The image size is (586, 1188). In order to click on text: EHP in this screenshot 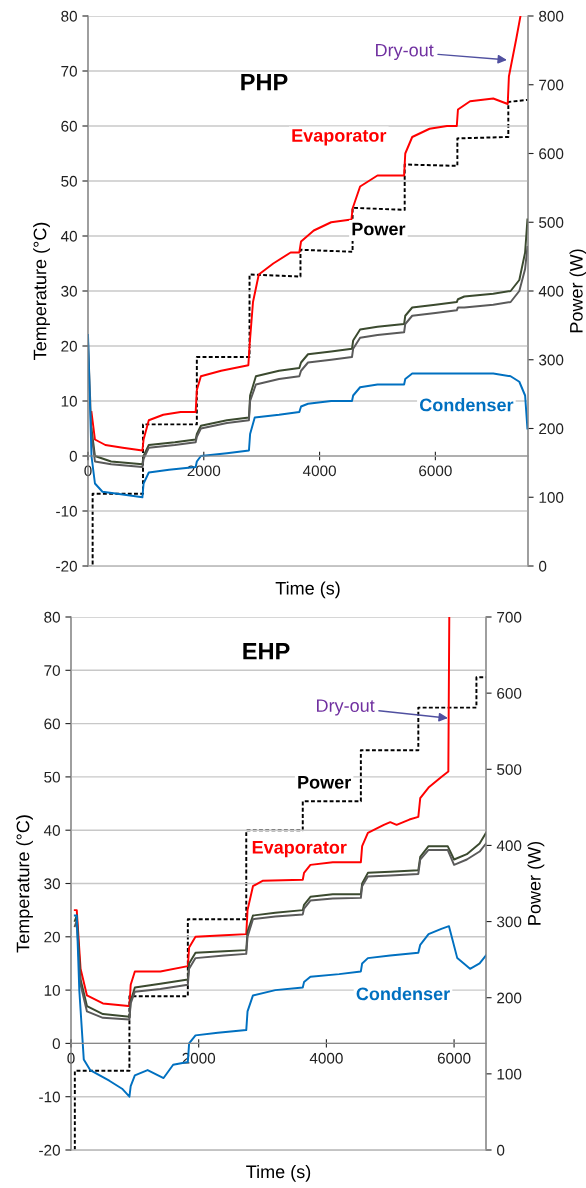, I will do `click(266, 651)`.